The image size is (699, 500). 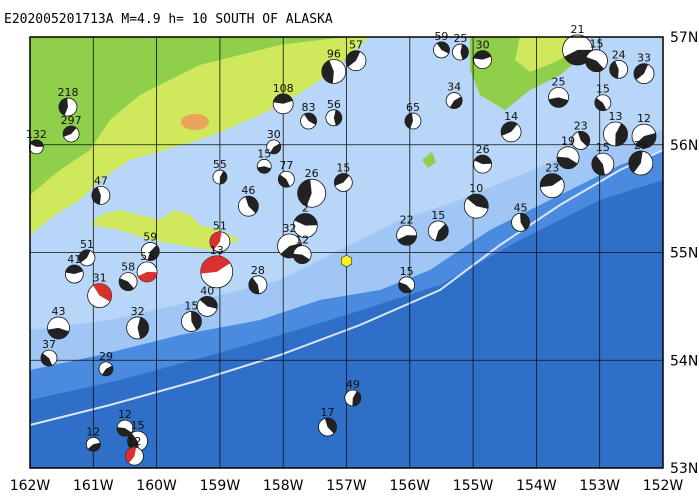 What do you see at coordinates (36, 141) in the screenshot?
I see `focal-mechanism: 132` at bounding box center [36, 141].